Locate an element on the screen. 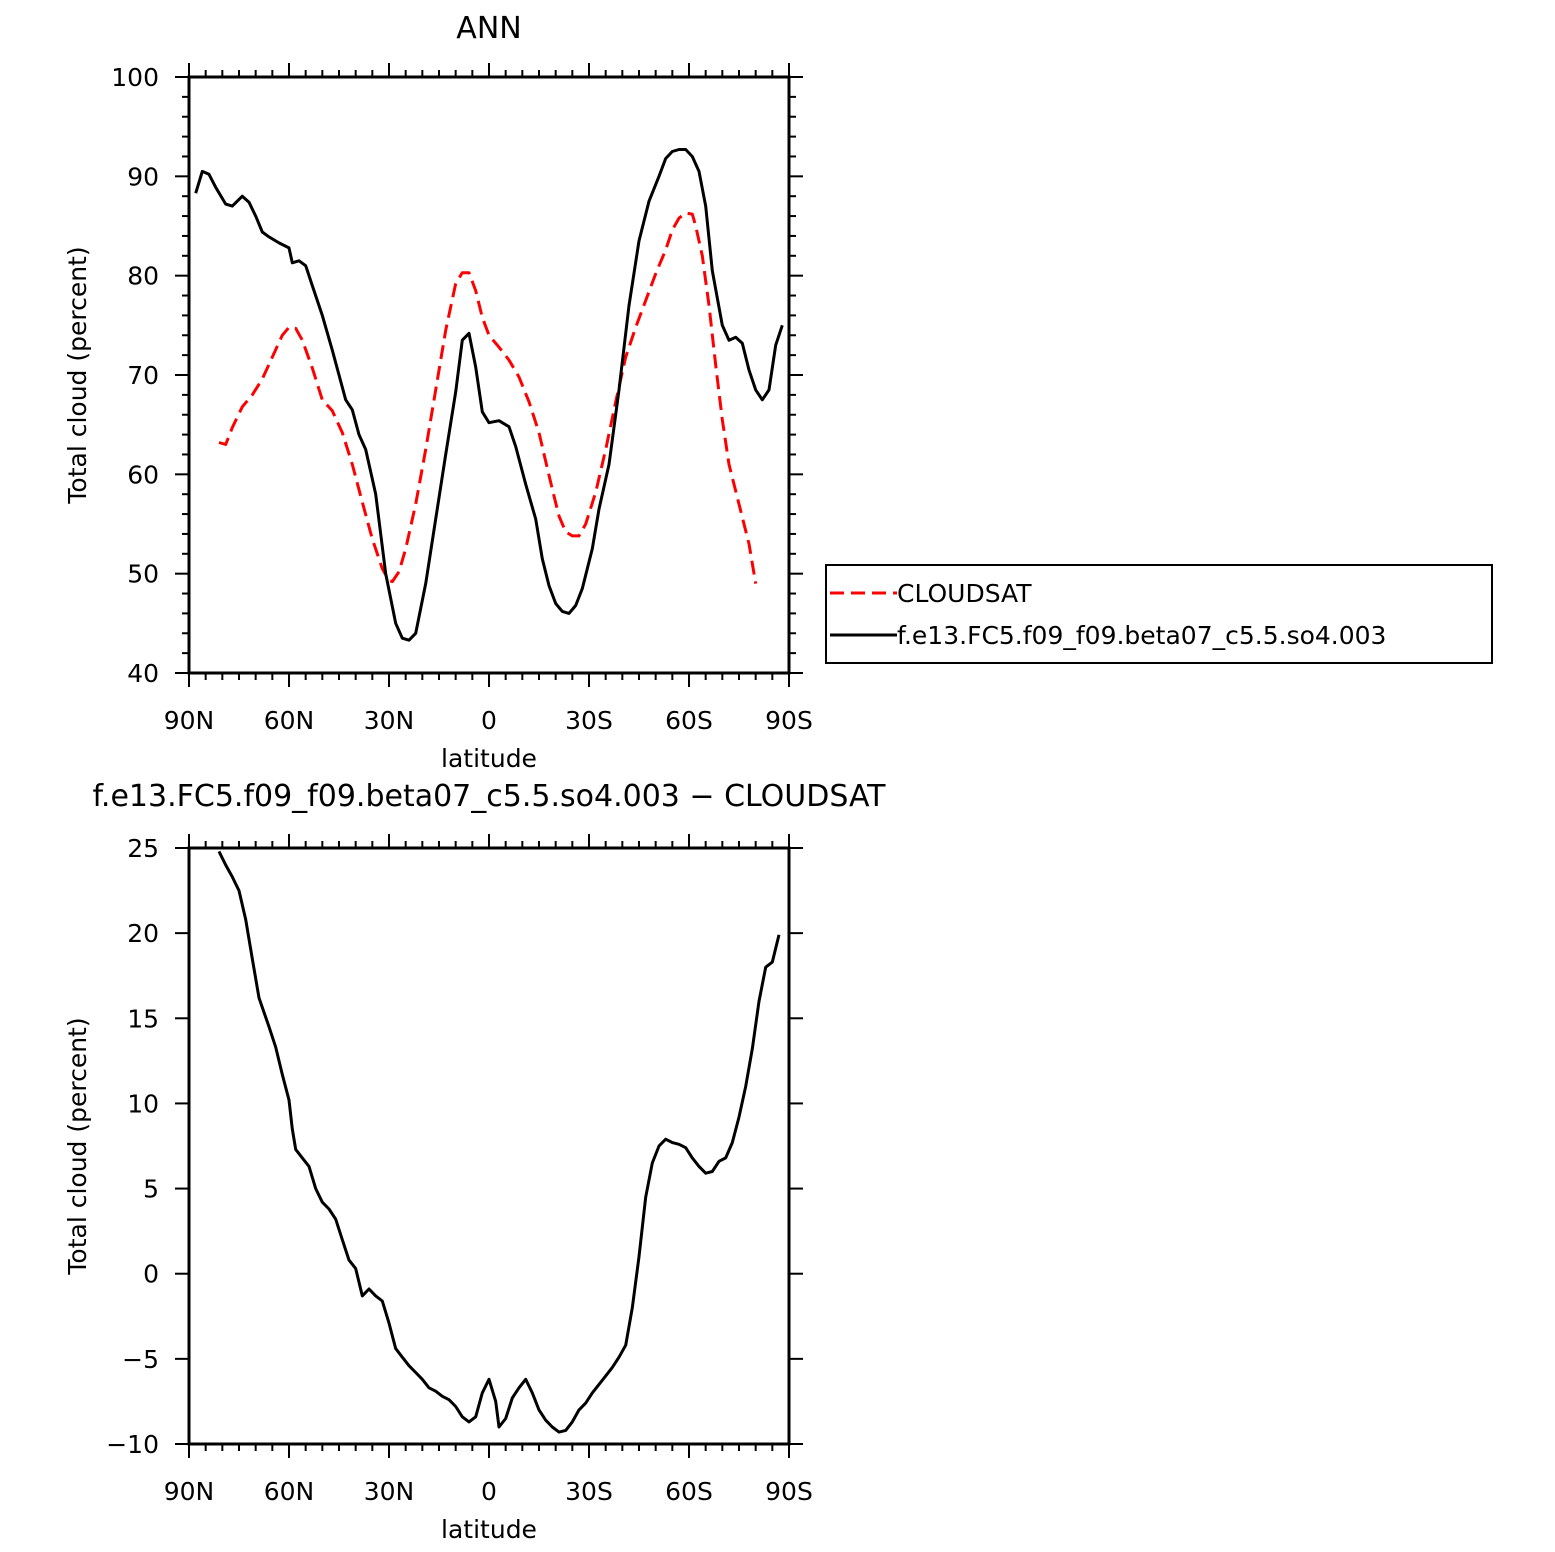 The image size is (1555, 1552). y-tick-label: 25 is located at coordinates (143, 848).